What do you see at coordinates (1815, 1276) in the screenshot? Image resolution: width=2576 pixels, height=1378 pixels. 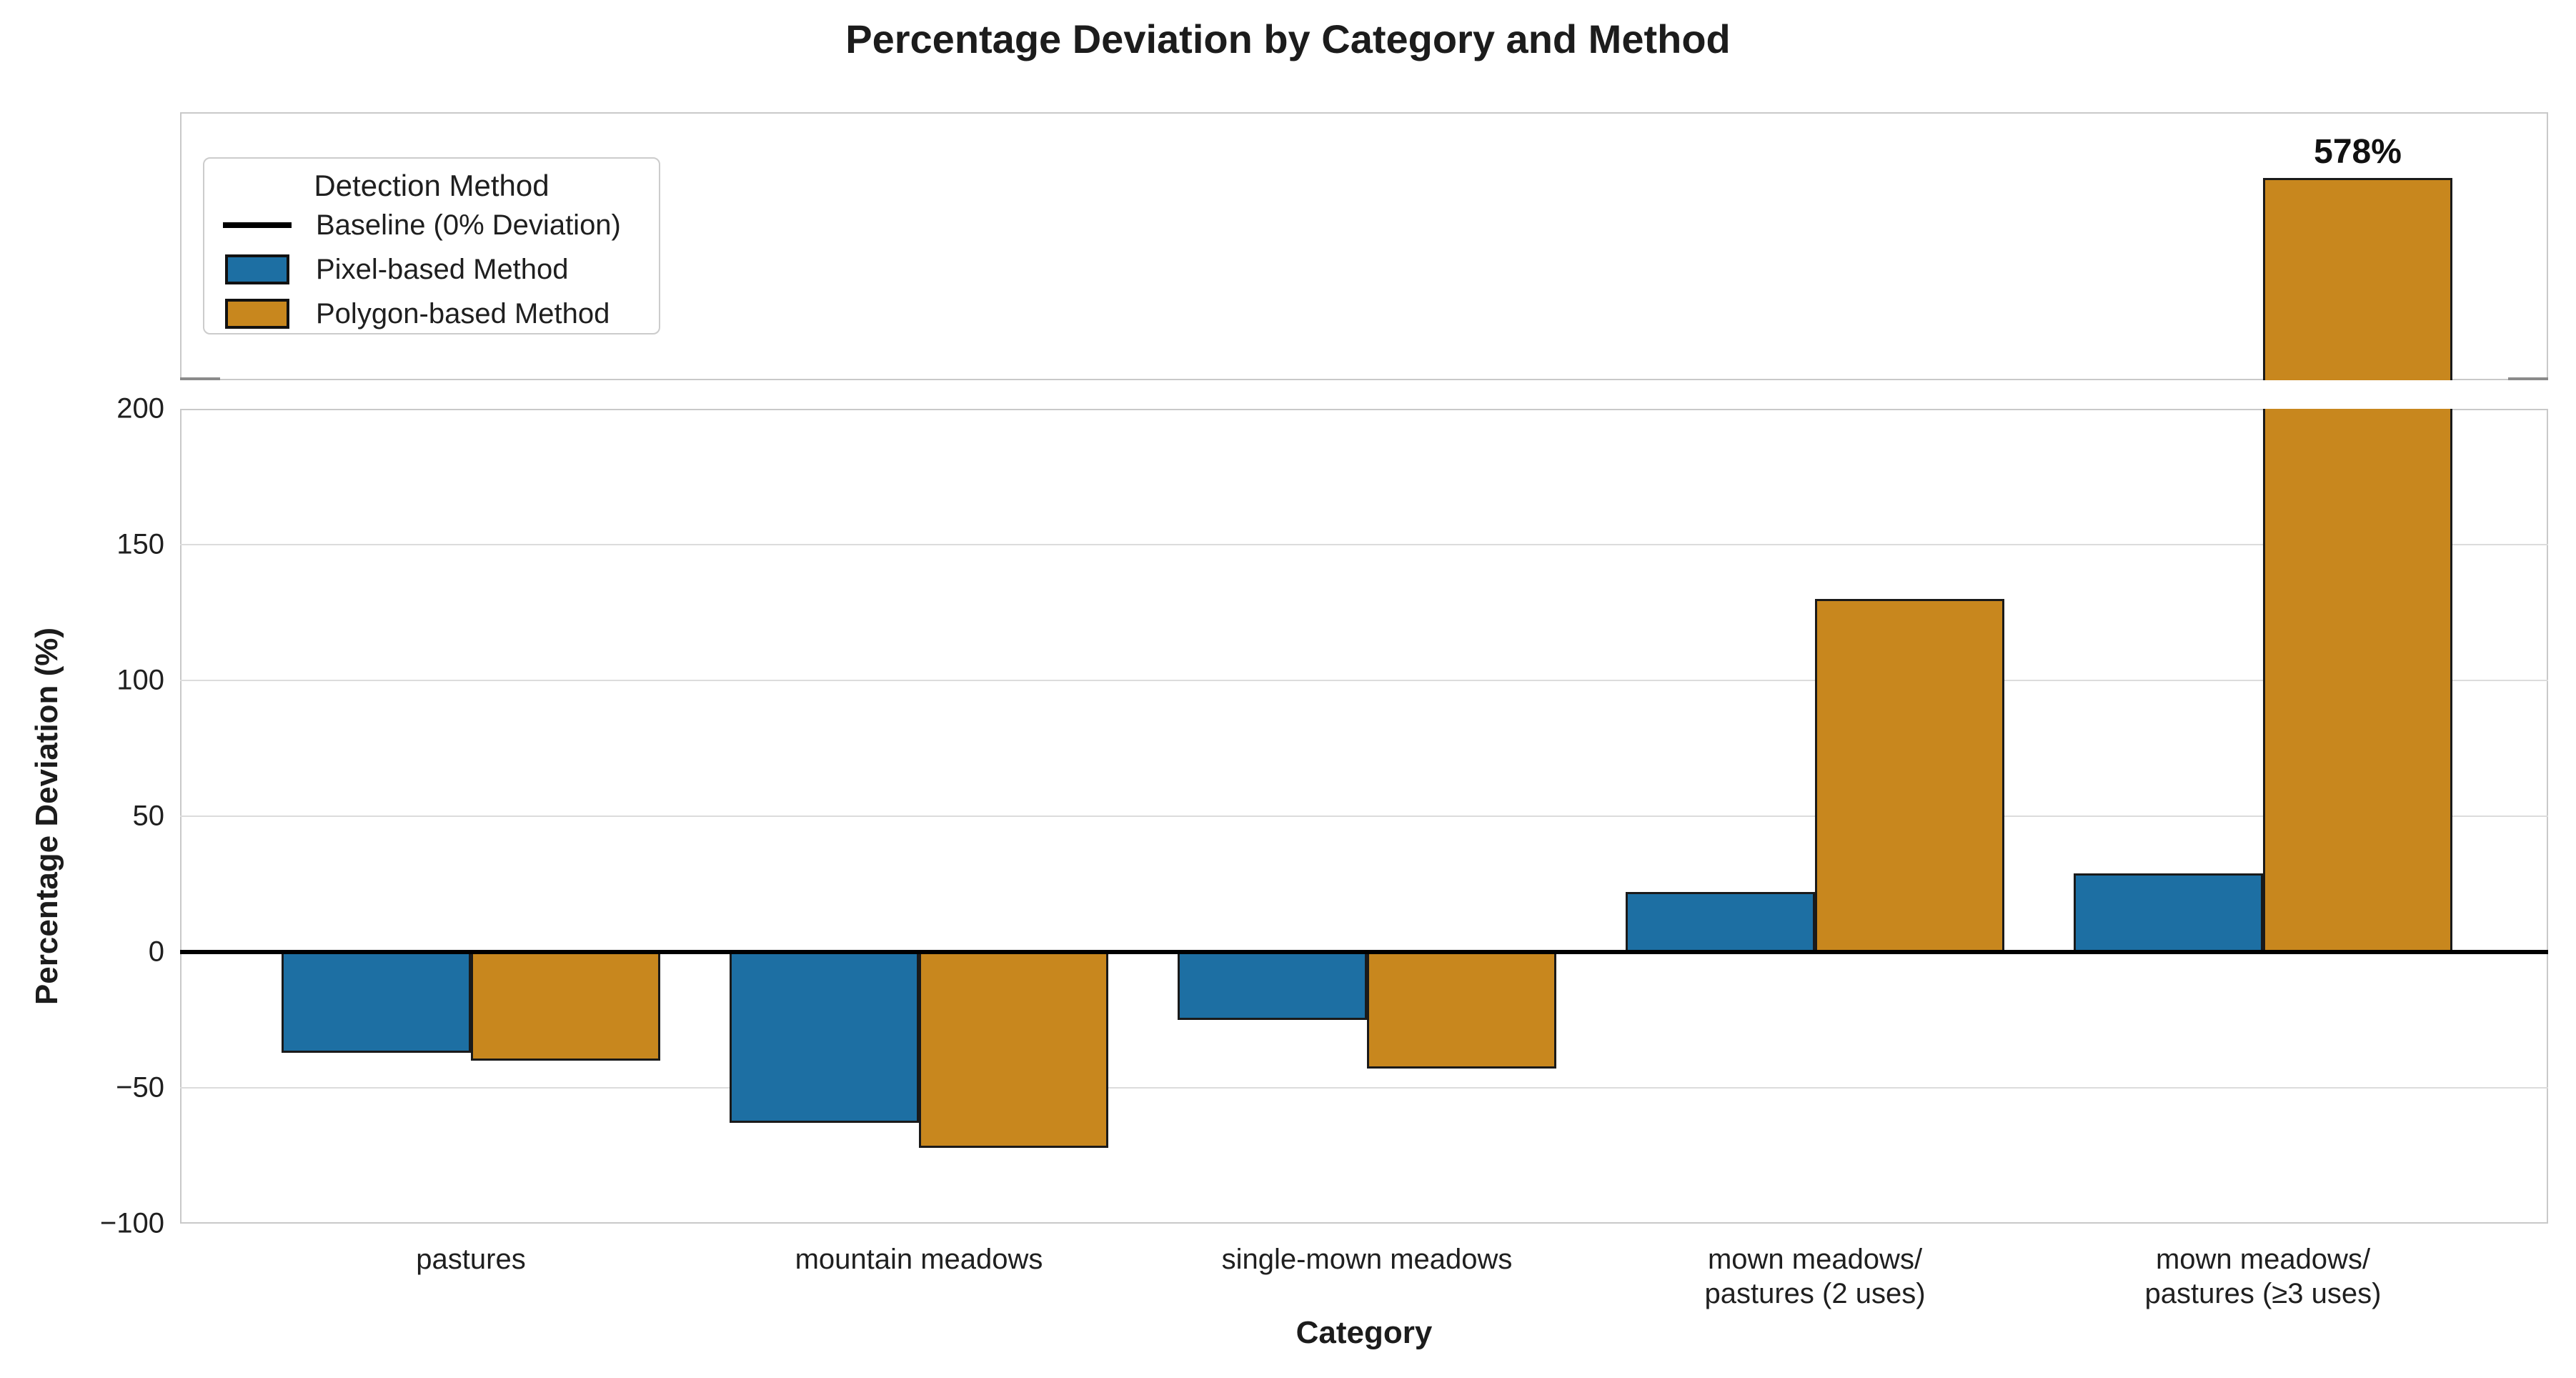 I see `x-tick-label: mown meadows/ pastures (2 uses)` at bounding box center [1815, 1276].